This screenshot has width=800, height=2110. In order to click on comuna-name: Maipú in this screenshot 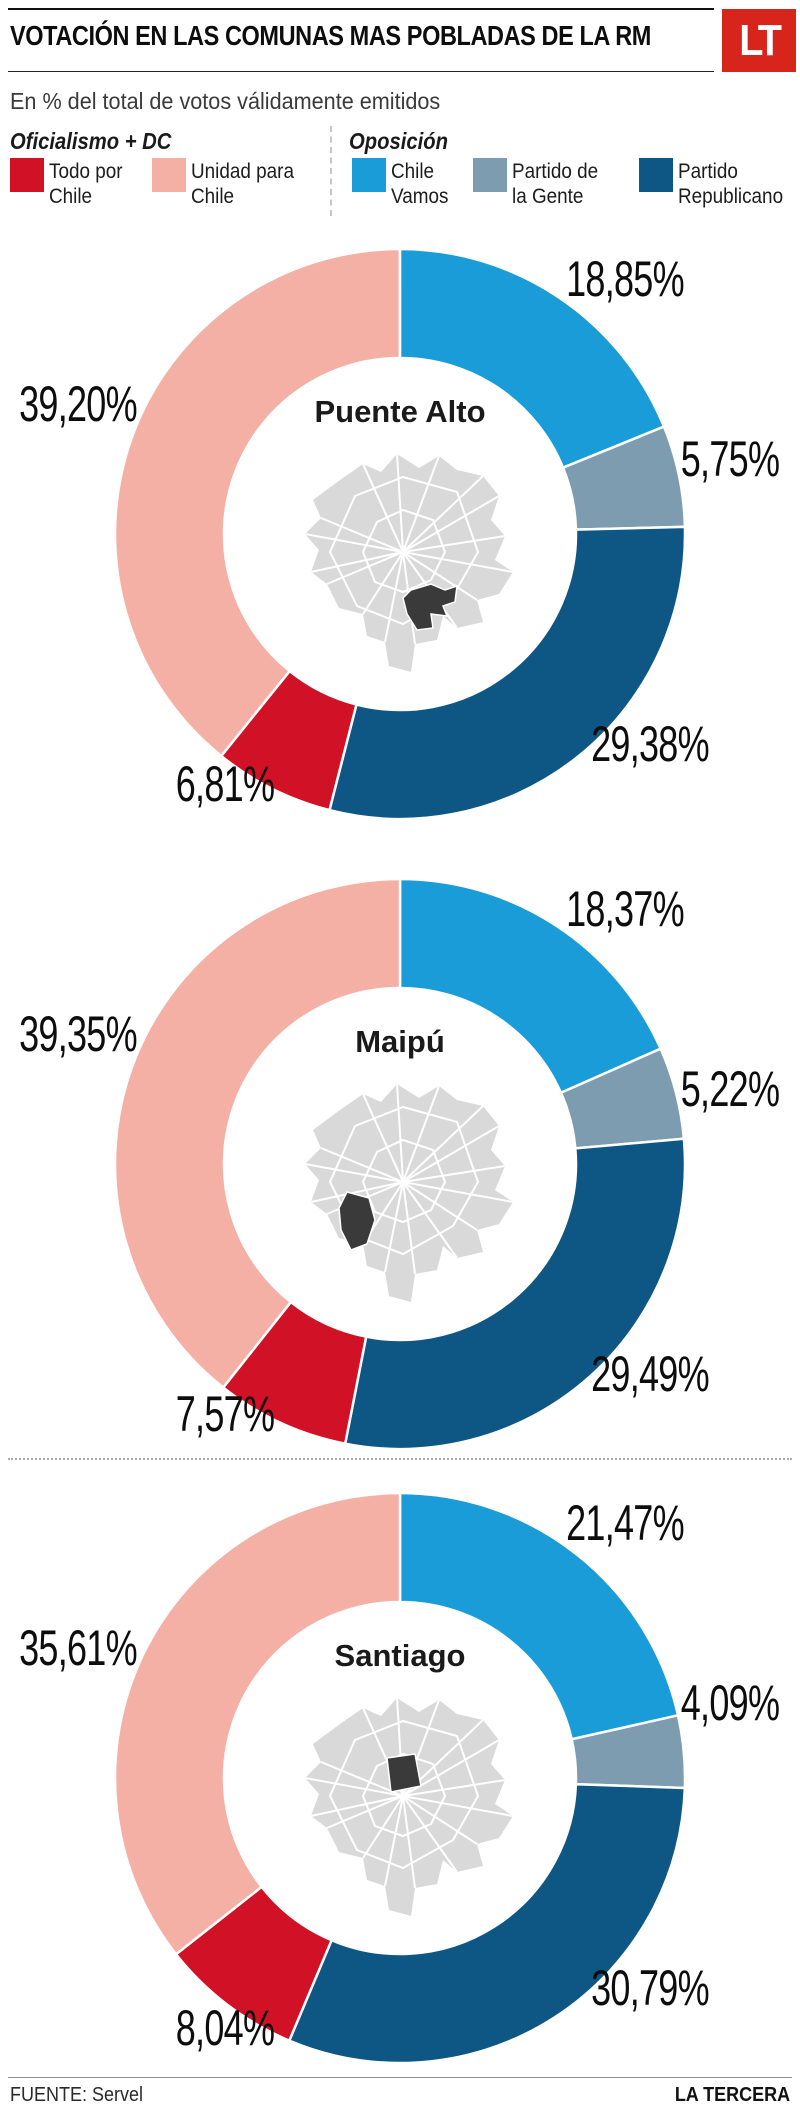, I will do `click(400, 1041)`.